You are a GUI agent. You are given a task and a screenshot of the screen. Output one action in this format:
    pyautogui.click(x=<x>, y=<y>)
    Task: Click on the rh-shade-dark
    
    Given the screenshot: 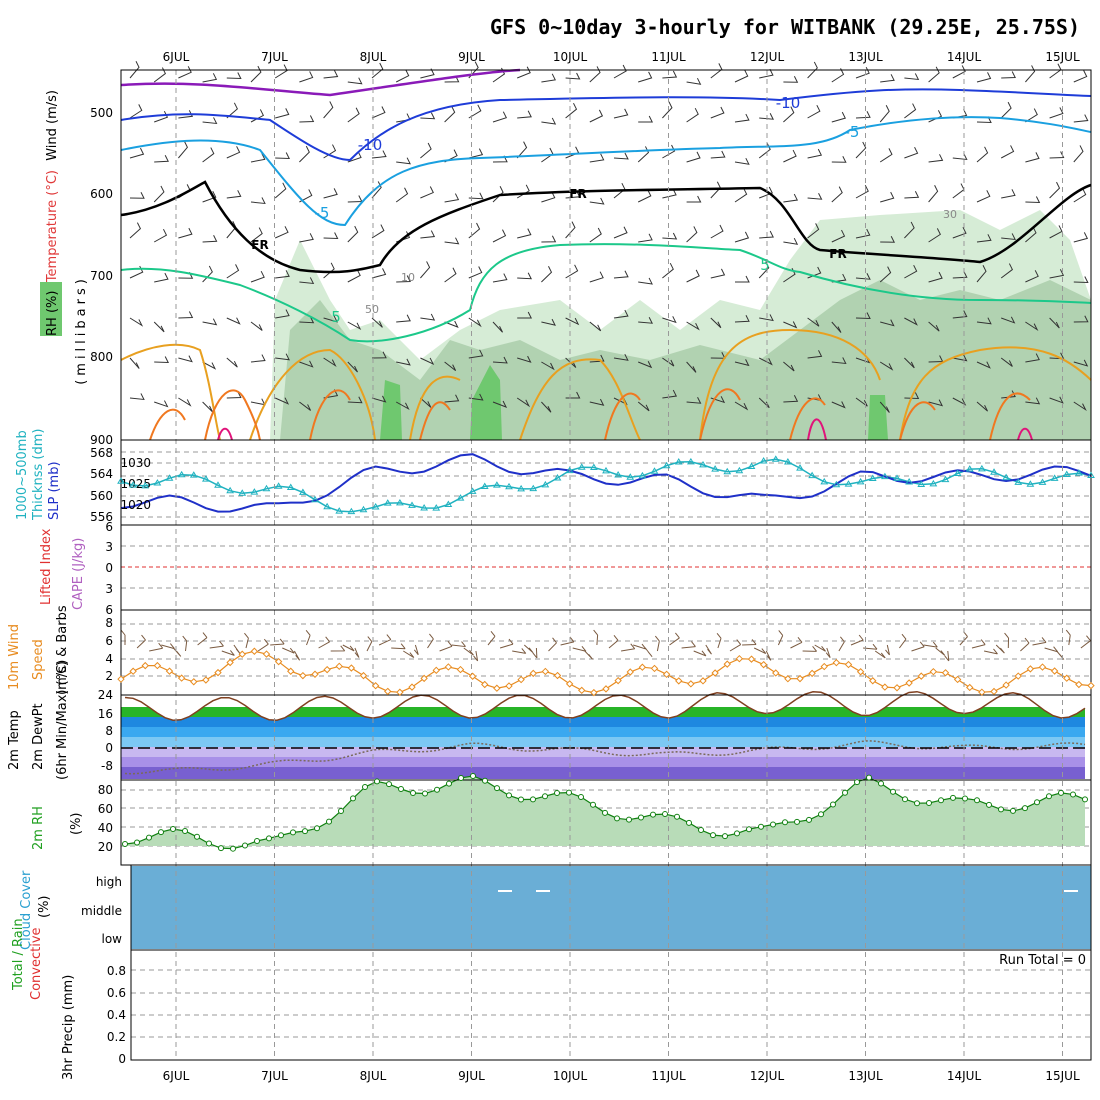 What is the action you would take?
    pyautogui.click(x=634, y=402)
    